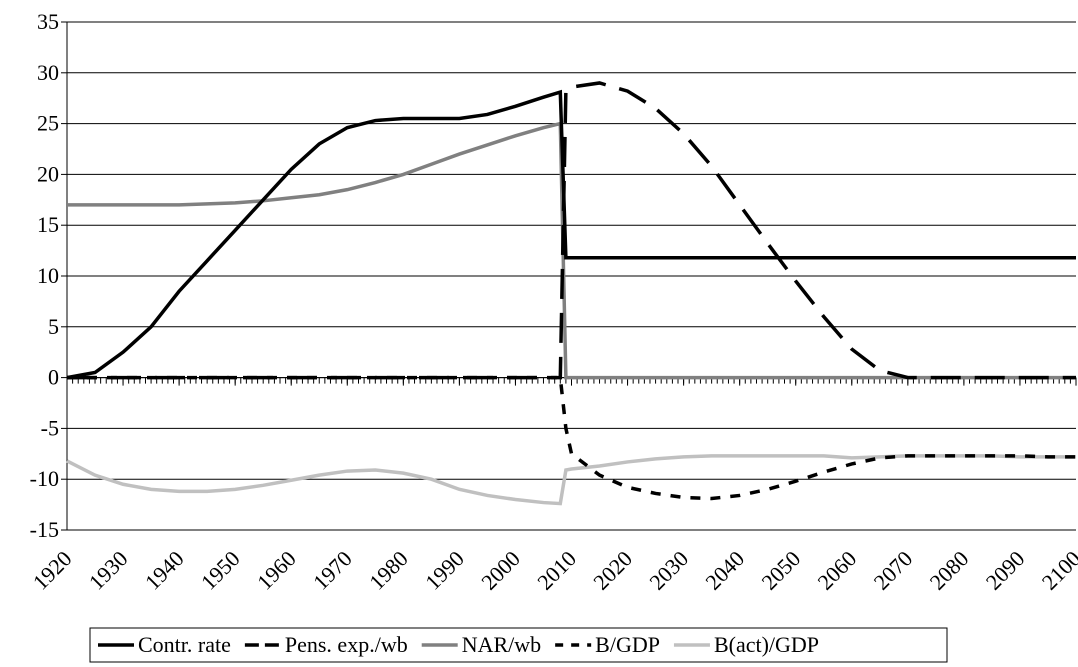 The height and width of the screenshot is (667, 1078). Describe the element at coordinates (52, 570) in the screenshot. I see `x-tick-label: 1920` at that location.